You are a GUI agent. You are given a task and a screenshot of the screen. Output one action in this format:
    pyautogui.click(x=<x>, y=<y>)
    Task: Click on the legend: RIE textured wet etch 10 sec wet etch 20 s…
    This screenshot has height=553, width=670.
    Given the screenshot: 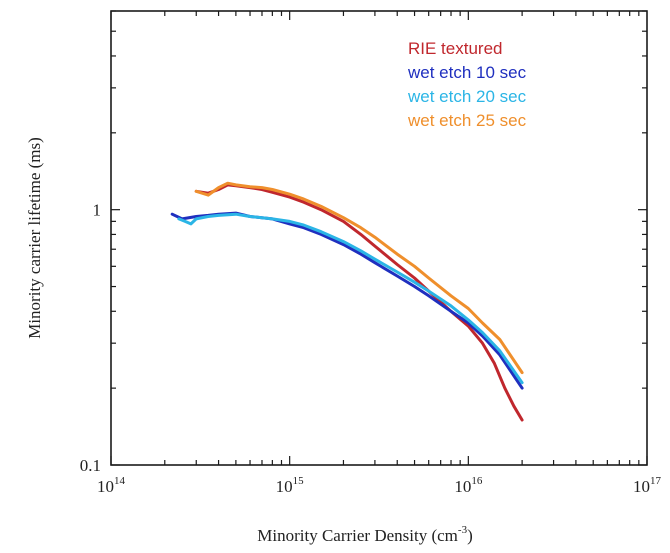 What is the action you would take?
    pyautogui.click(x=467, y=84)
    